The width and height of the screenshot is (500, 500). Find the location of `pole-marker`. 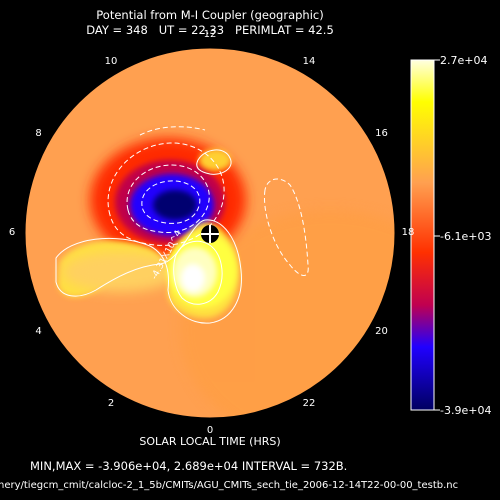

pole-marker is located at coordinates (210, 234).